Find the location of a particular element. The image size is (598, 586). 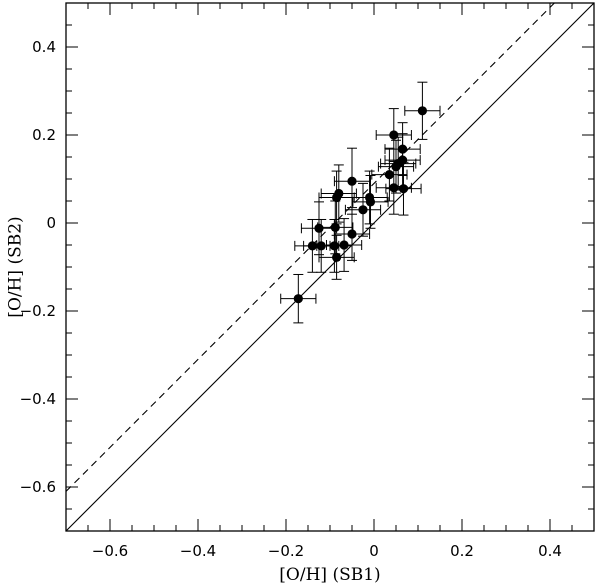

x-tick-label: 0.4 is located at coordinates (550, 551).